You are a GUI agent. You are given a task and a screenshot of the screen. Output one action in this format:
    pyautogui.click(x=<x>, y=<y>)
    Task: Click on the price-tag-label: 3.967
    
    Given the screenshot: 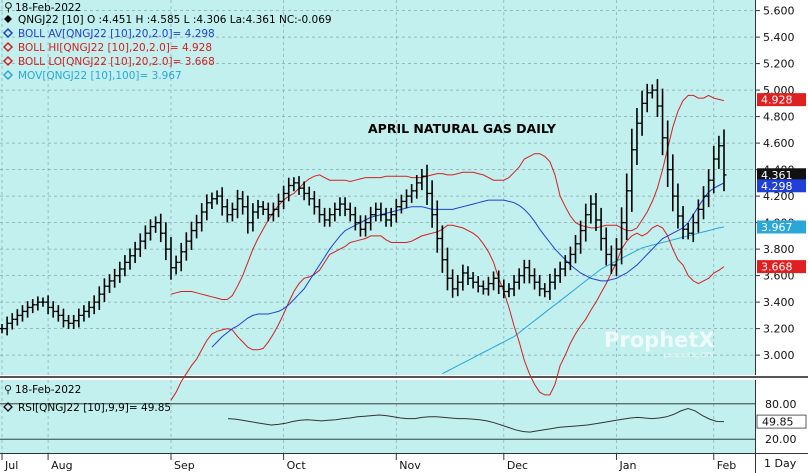 What is the action you would take?
    pyautogui.click(x=777, y=227)
    